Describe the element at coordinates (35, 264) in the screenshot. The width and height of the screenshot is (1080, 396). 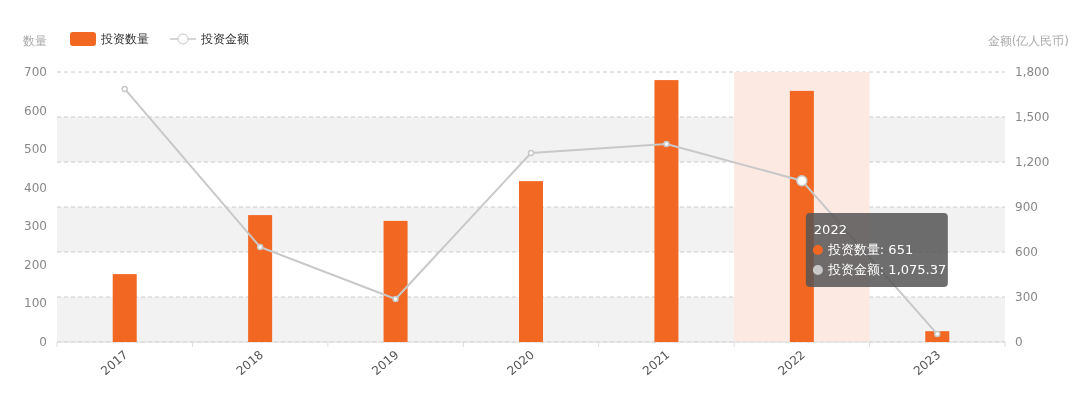
I see `y-tick-label: 200` at that location.